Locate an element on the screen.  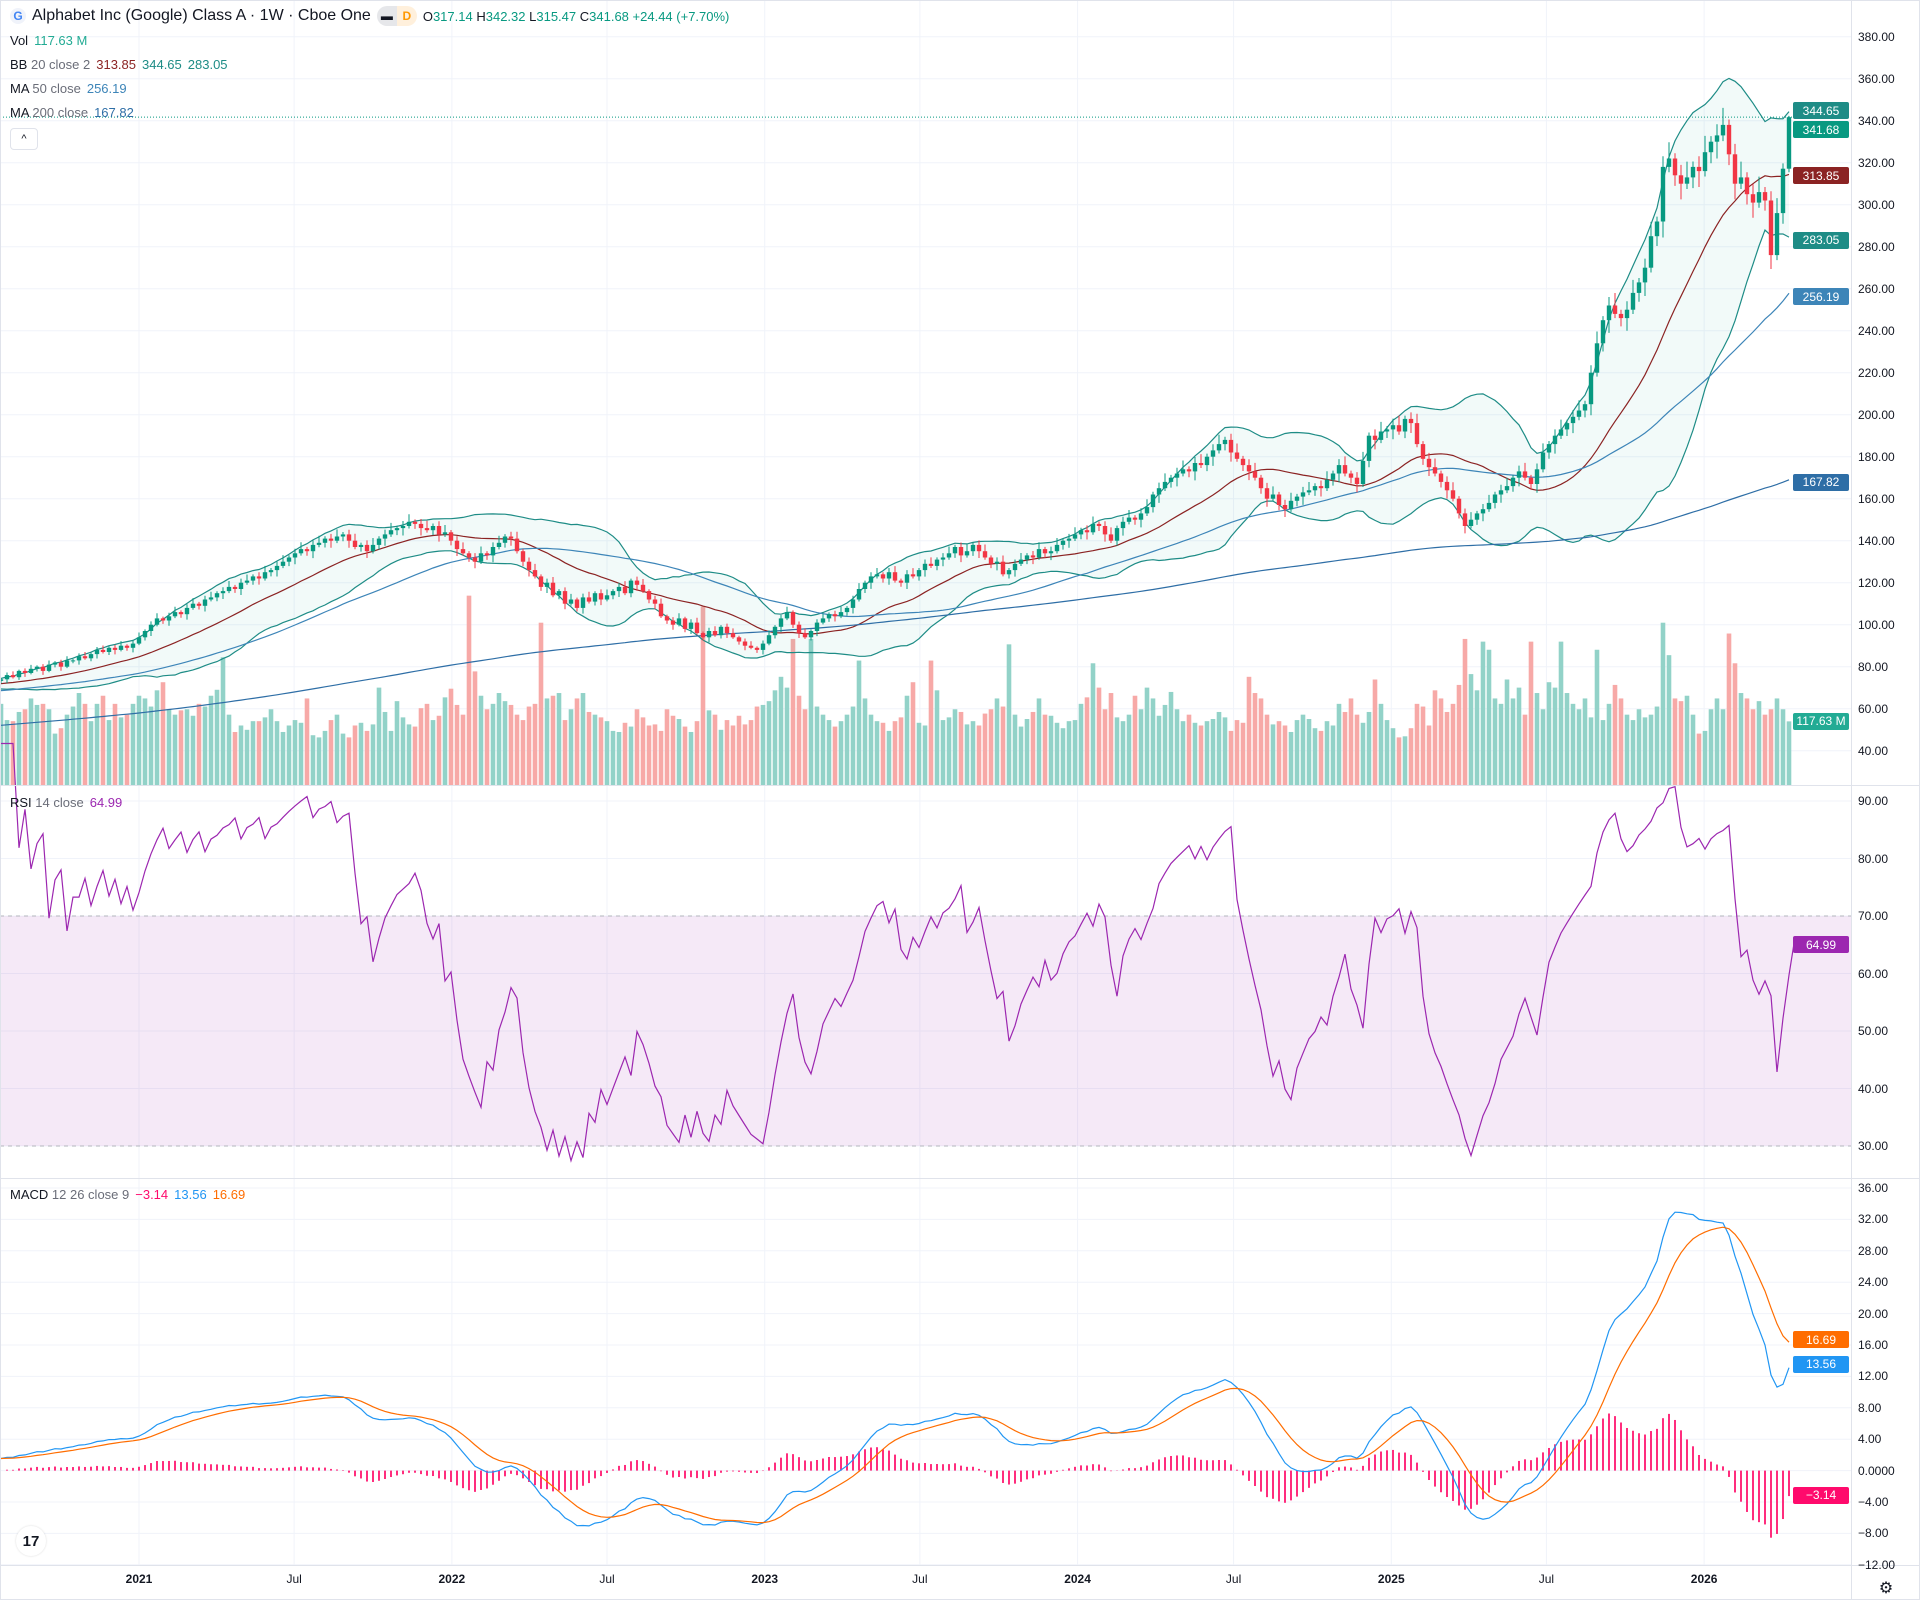
rsi-legend: RSI 14 close 64.99 is located at coordinates (66, 802).